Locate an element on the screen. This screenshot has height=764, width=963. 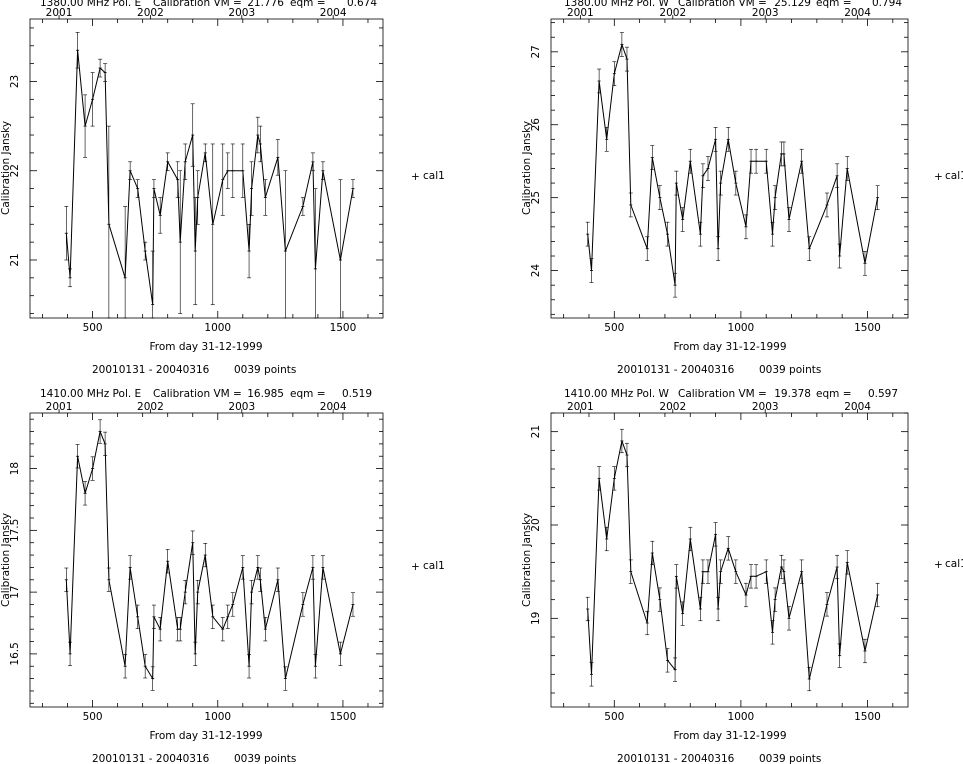
y-tick-label: 25 is located at coordinates (536, 197).